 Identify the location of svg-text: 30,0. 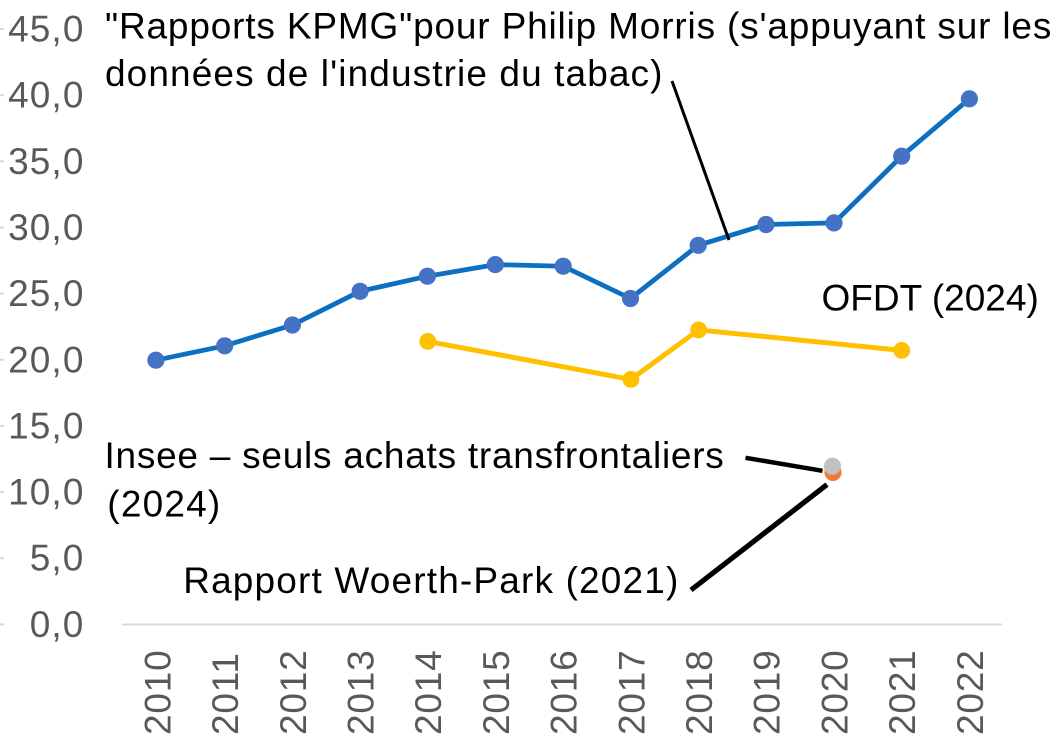
(46, 227).